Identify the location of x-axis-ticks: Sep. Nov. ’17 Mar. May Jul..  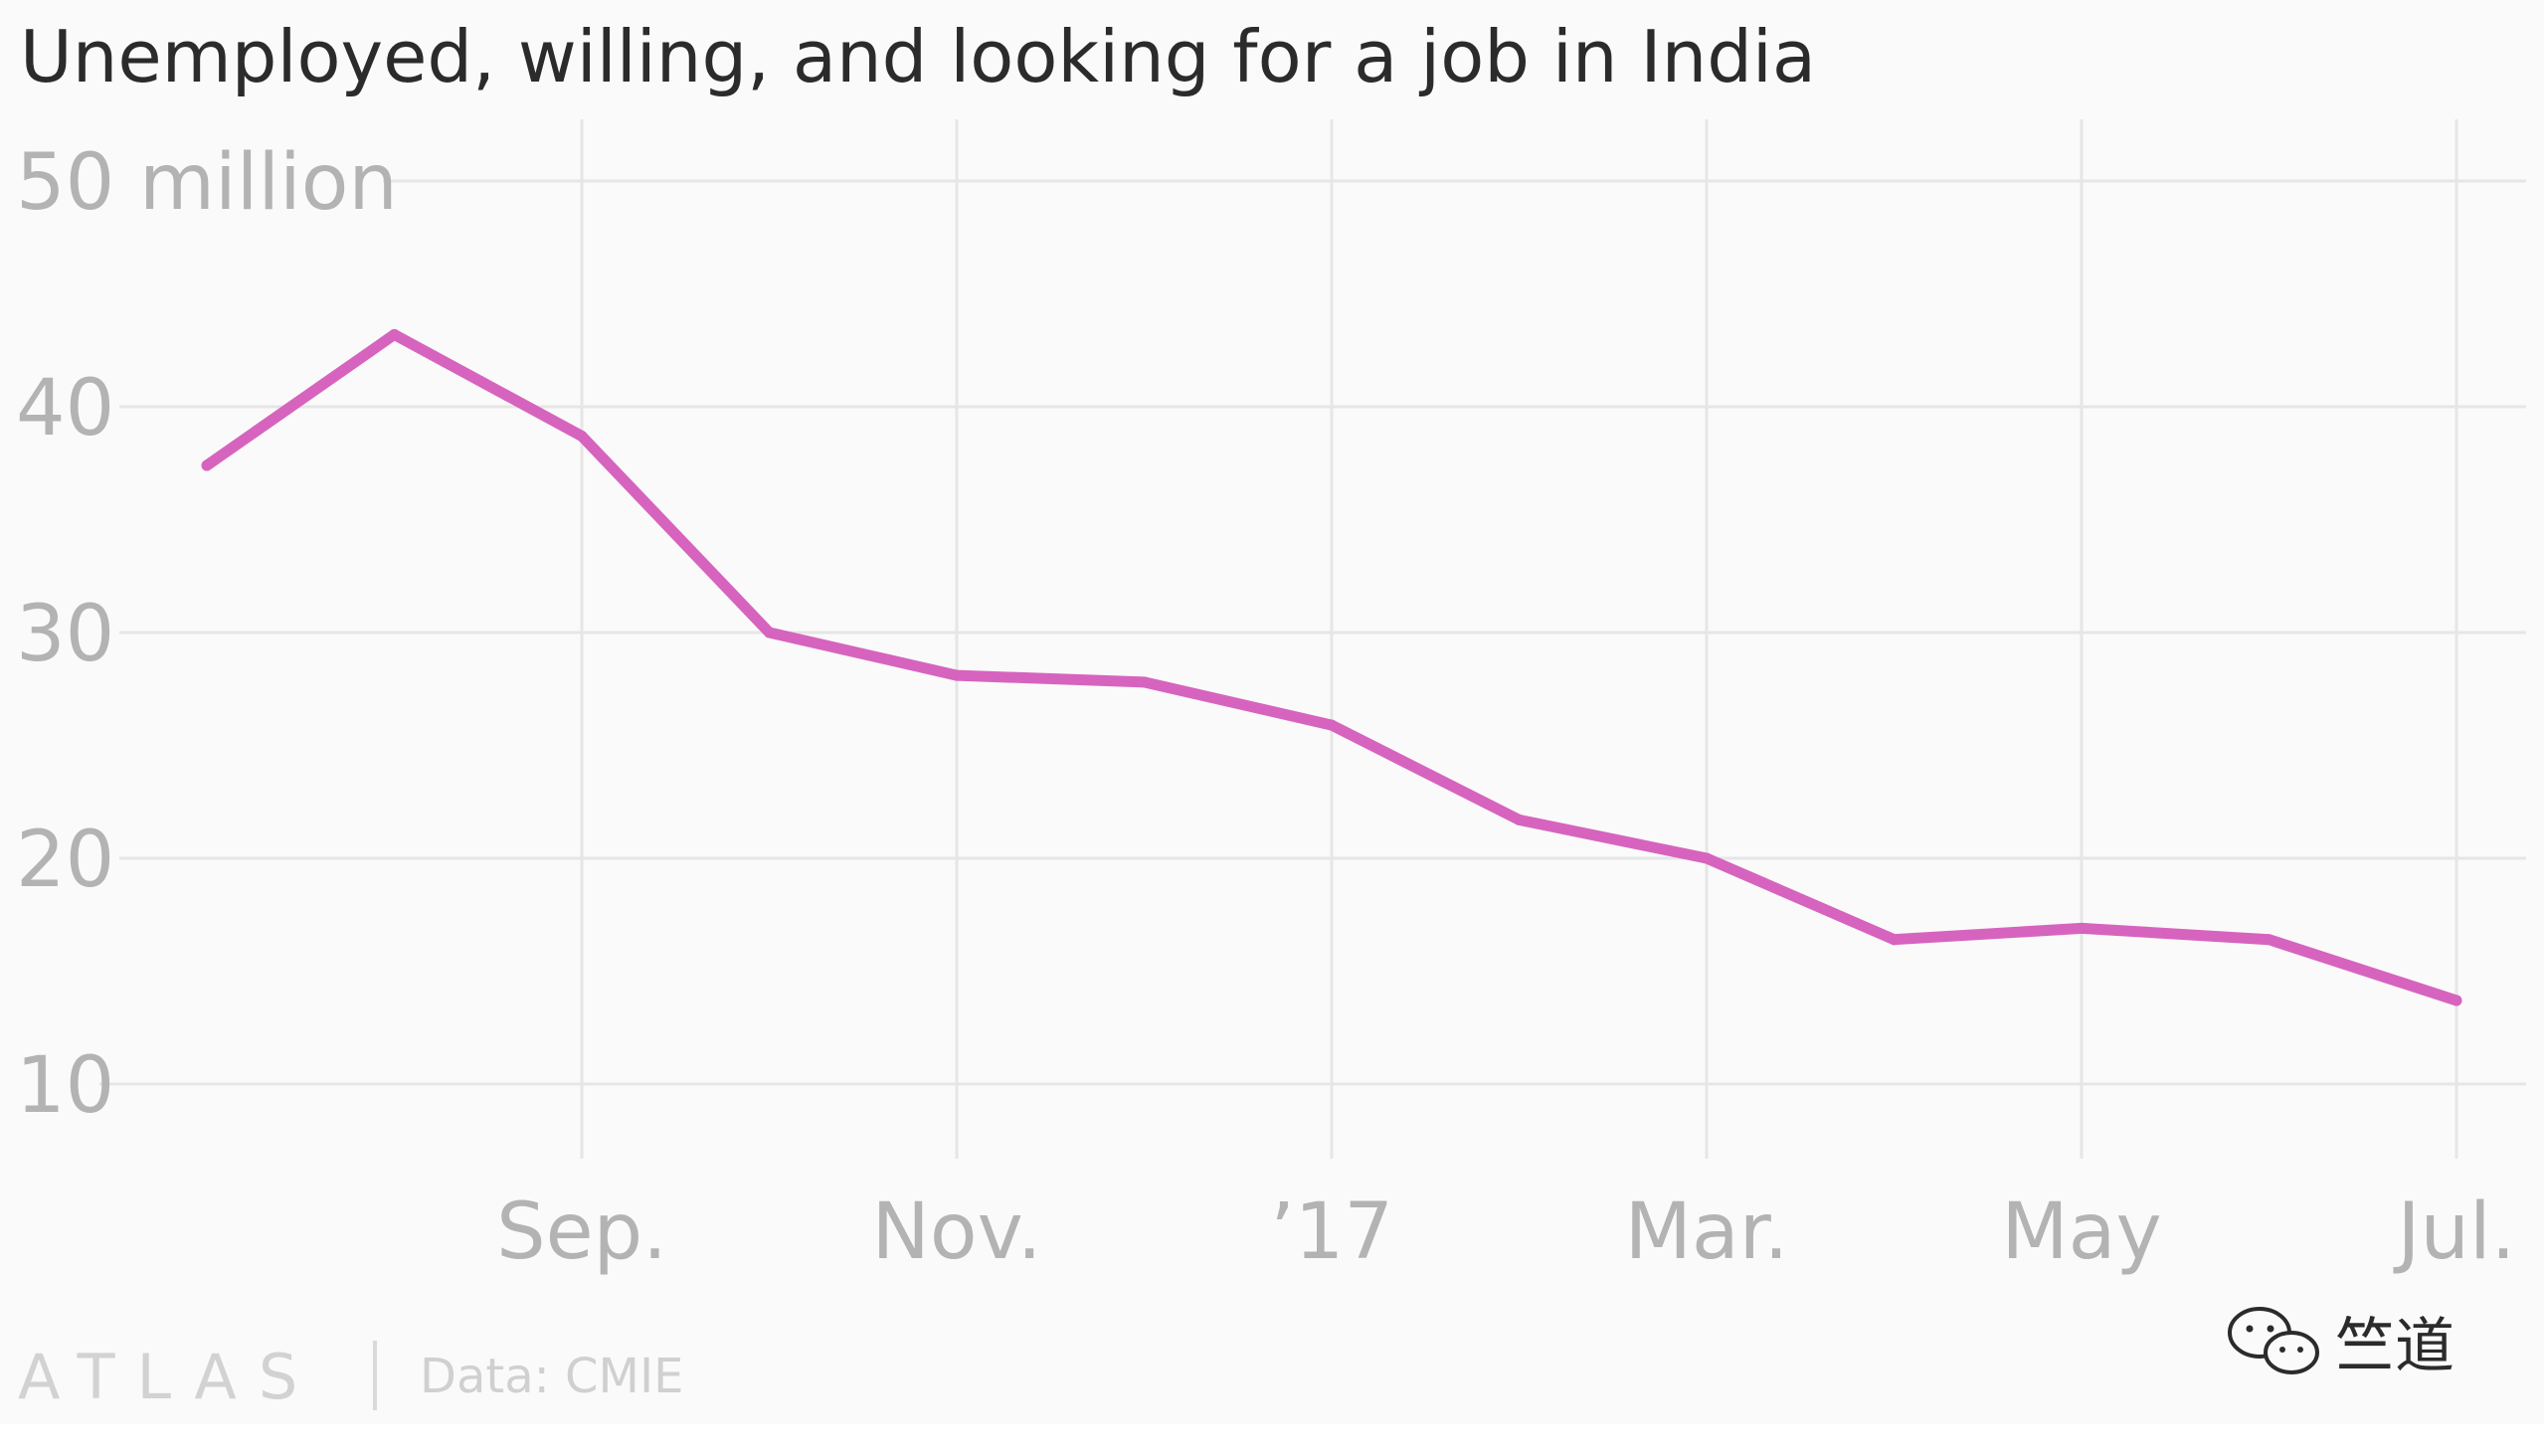
(1505, 1232).